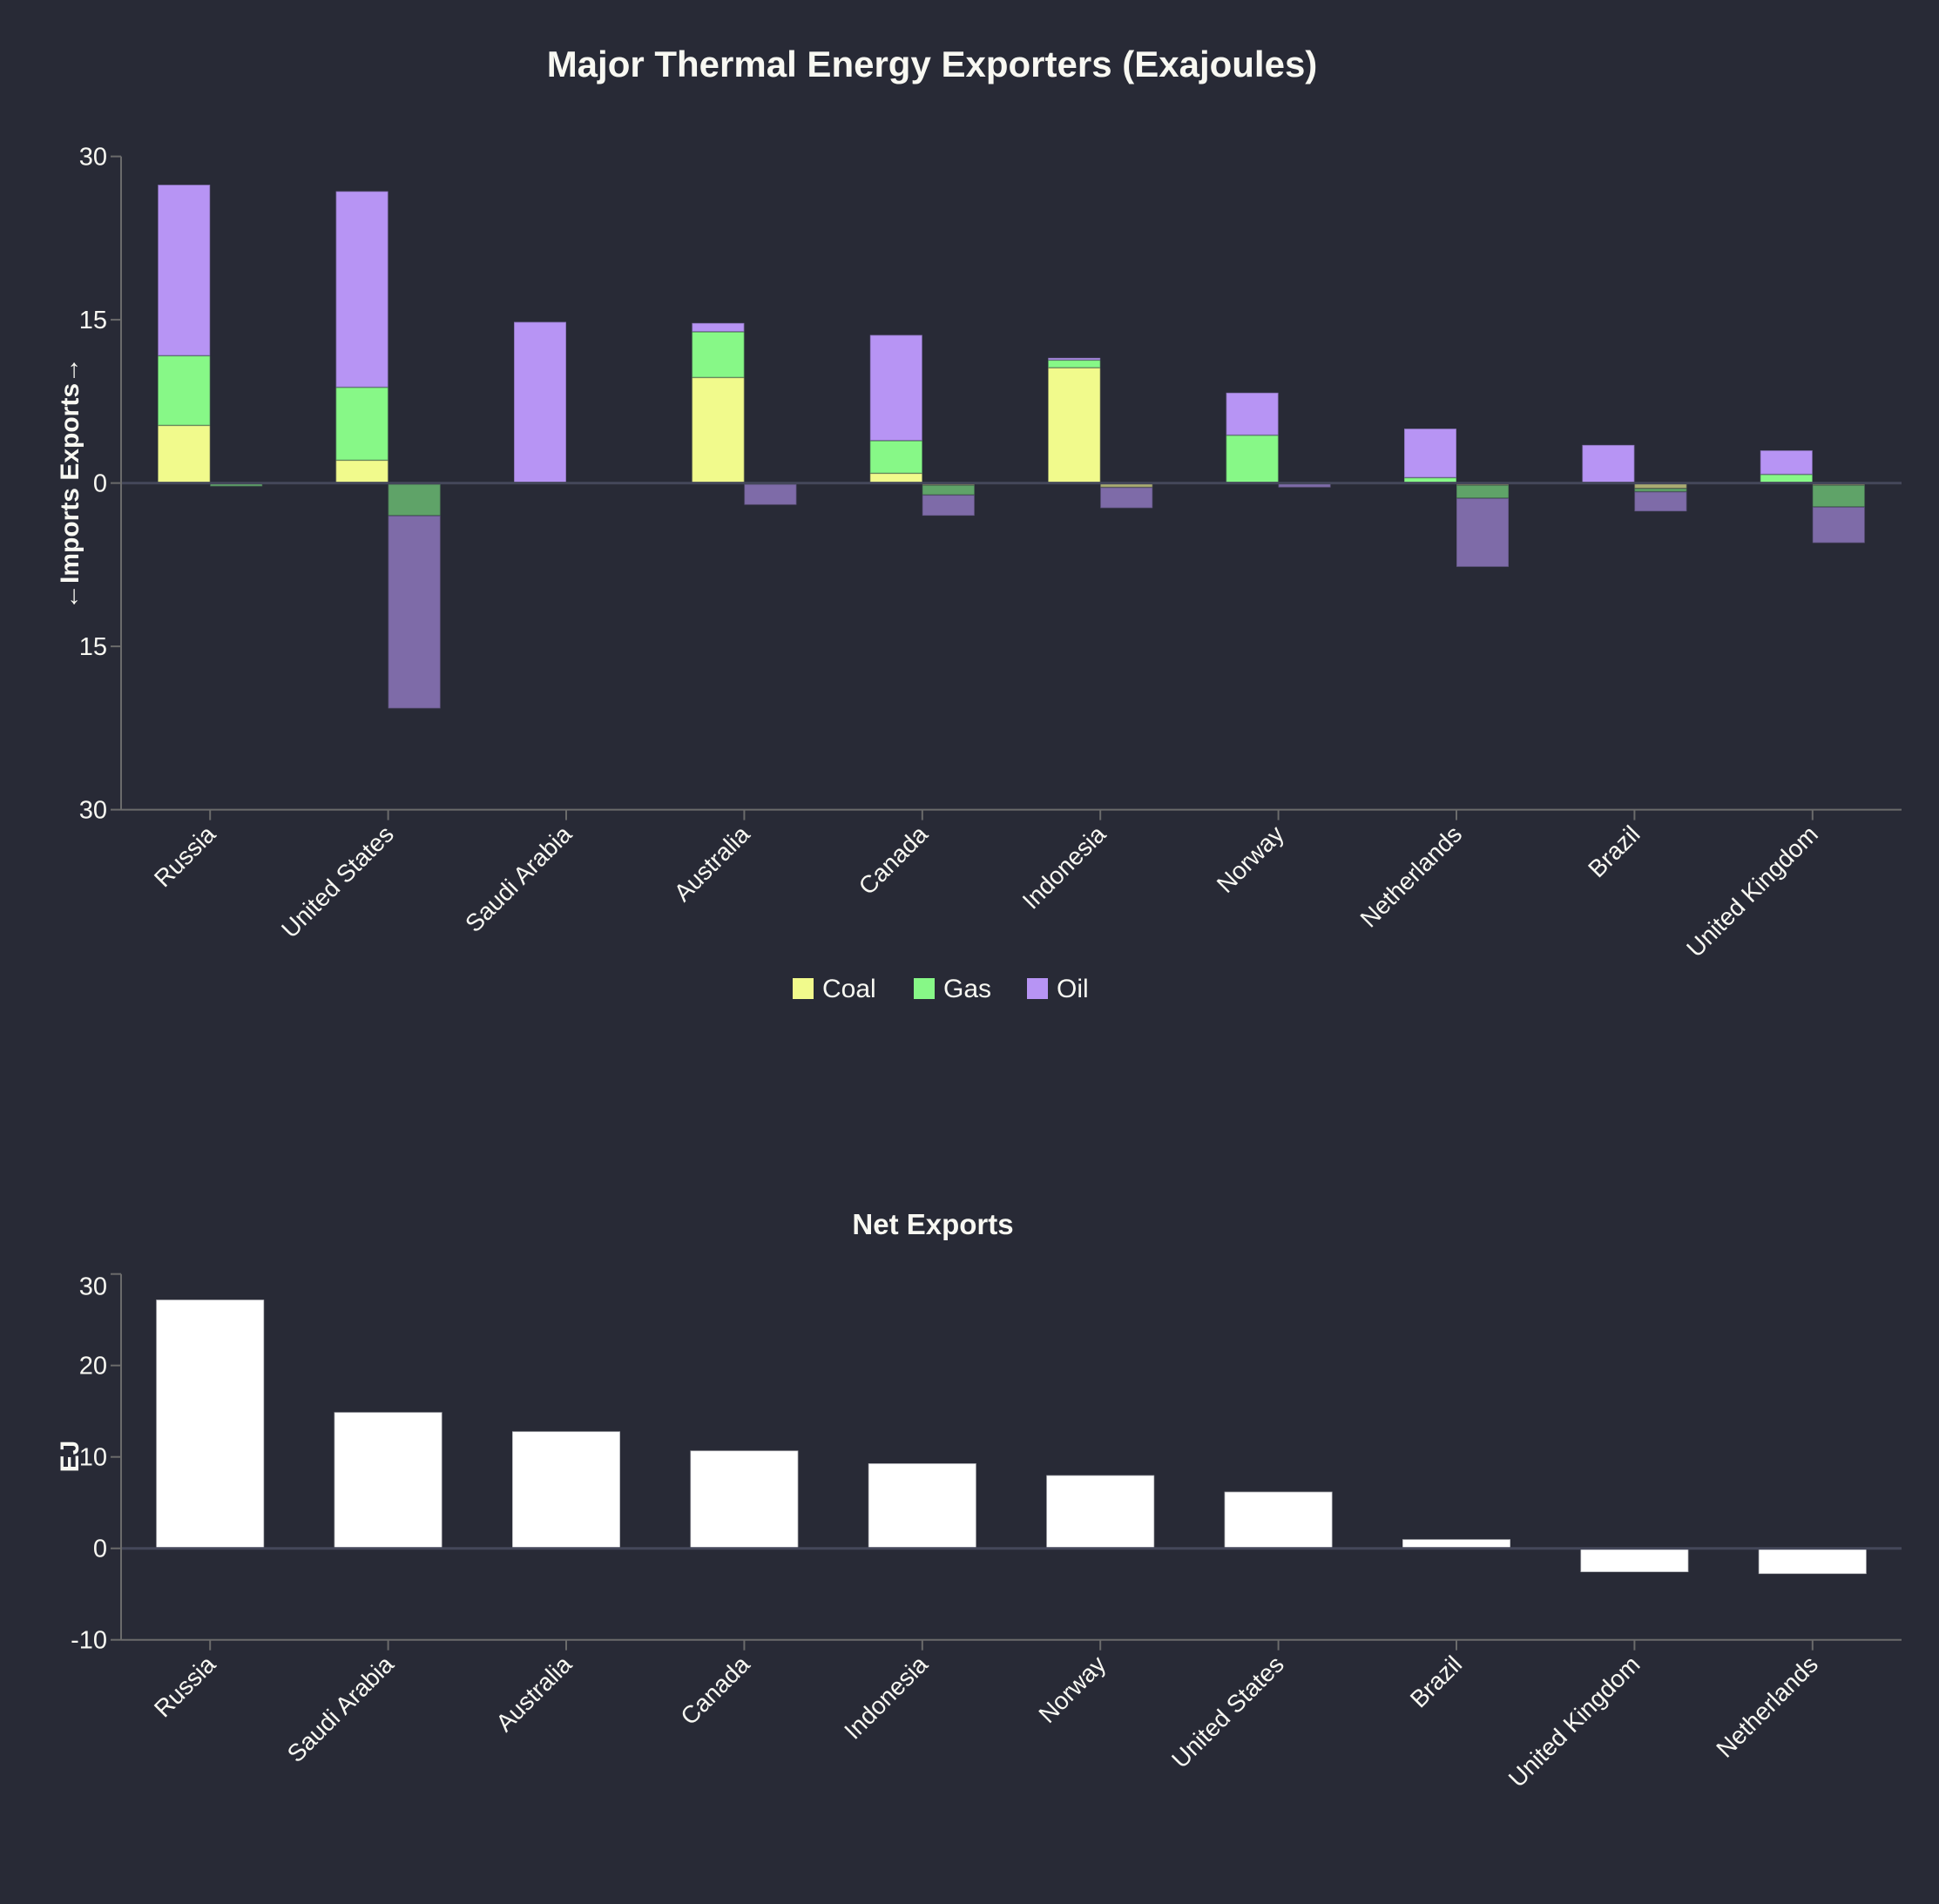 This screenshot has height=1904, width=1939. Describe the element at coordinates (93, 1287) in the screenshot. I see `bottom-y-tick-label: 30` at that location.